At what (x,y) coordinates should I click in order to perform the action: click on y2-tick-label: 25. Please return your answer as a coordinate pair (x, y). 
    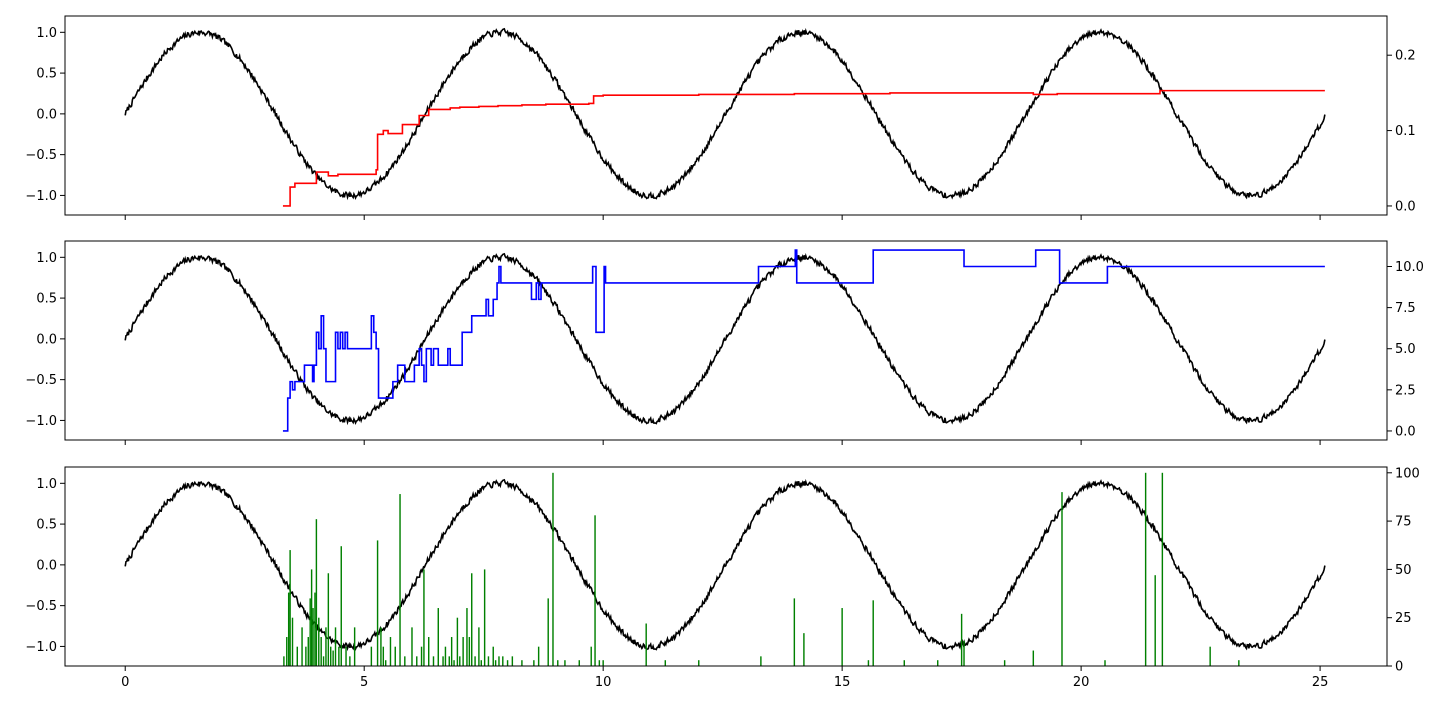
    Looking at the image, I should click on (1403, 618).